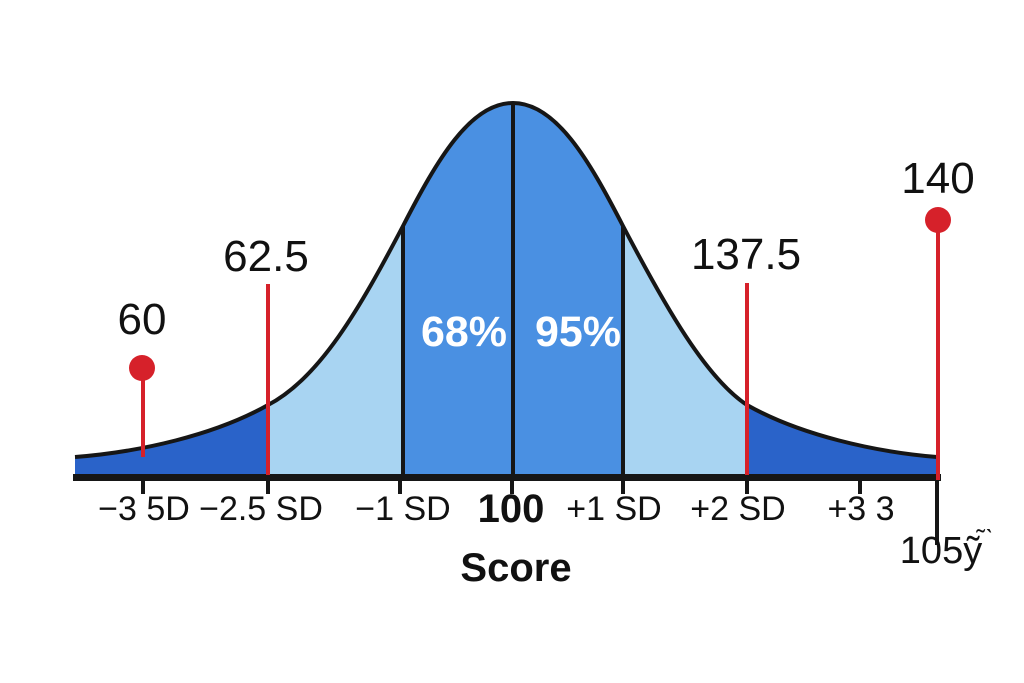  What do you see at coordinates (984, 539) in the screenshot?
I see `below-axis-stray-marks: ˜ˋ` at bounding box center [984, 539].